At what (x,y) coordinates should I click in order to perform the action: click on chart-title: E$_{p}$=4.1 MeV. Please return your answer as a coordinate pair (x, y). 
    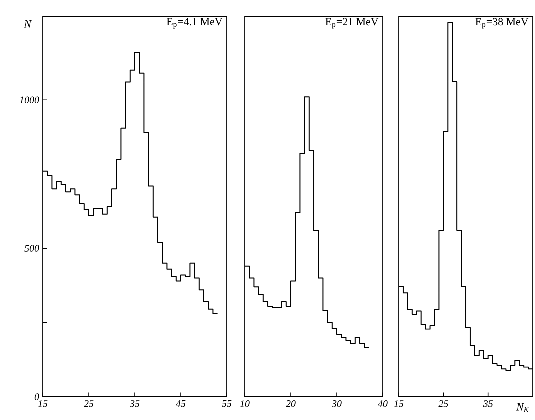
    Looking at the image, I should click on (194, 23).